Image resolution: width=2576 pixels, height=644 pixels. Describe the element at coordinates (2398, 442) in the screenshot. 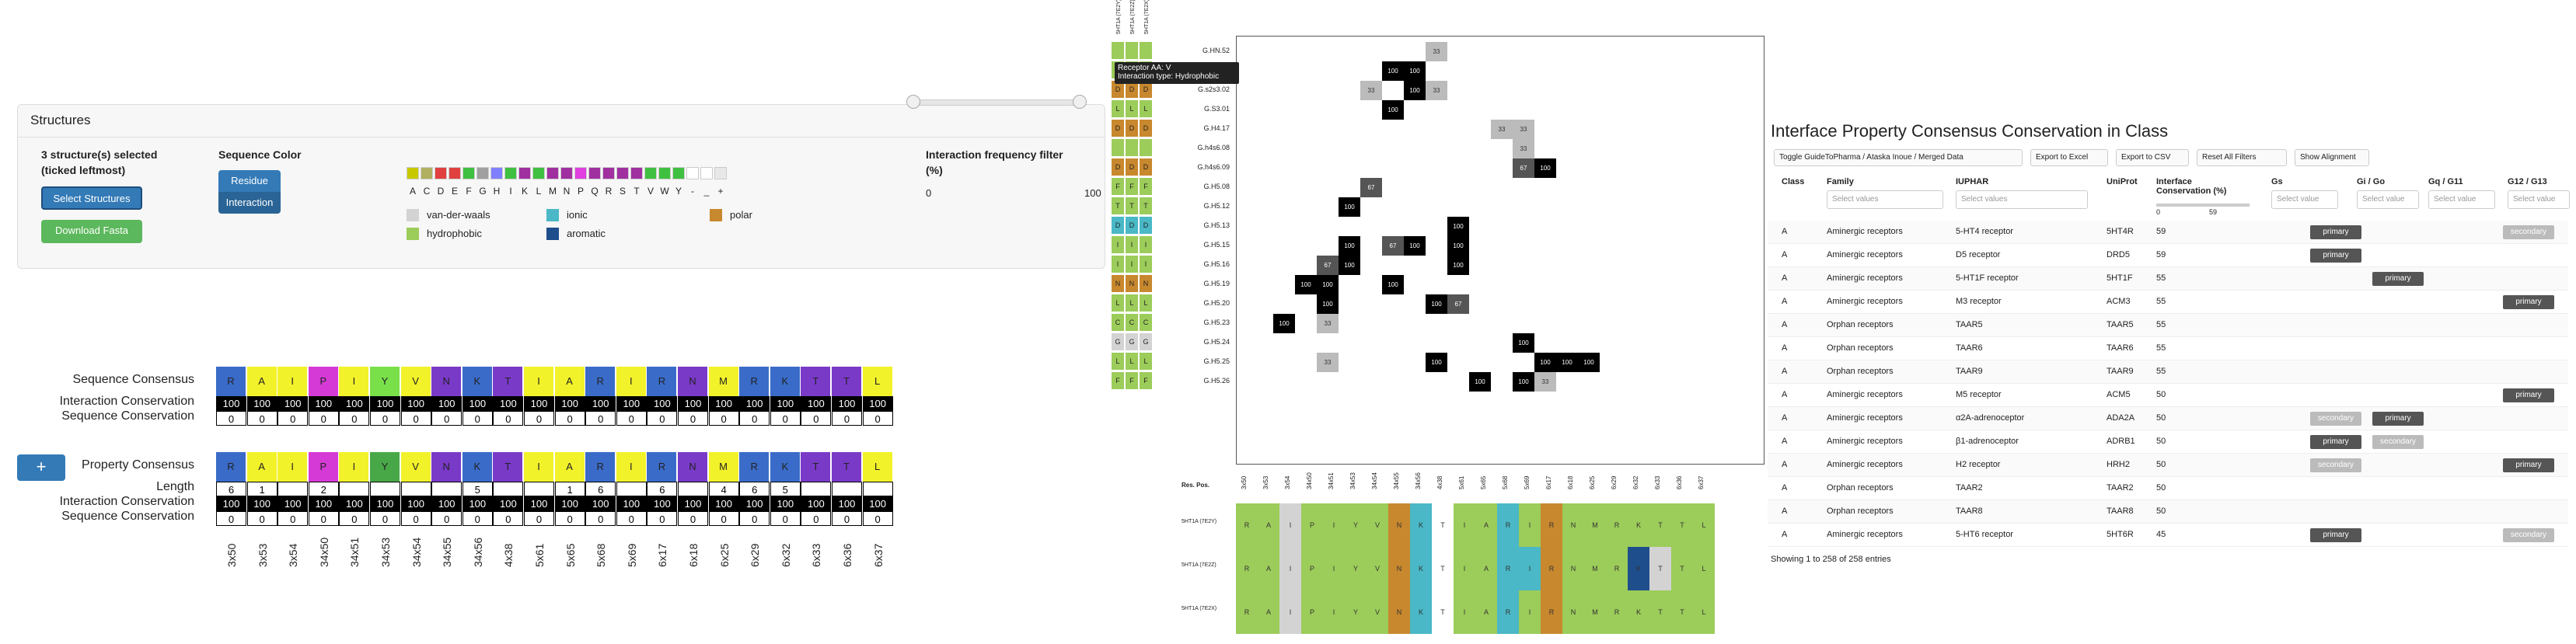

I see `g-protein-tag-gq: secondary` at that location.